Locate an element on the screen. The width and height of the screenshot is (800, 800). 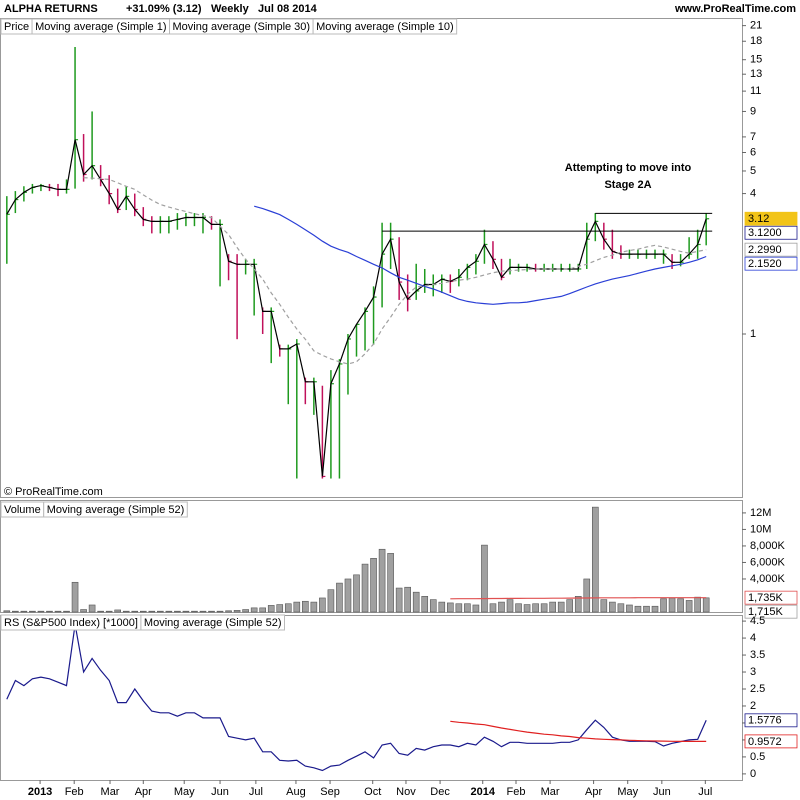
value-tag-label: 1,715K is located at coordinates (766, 612).